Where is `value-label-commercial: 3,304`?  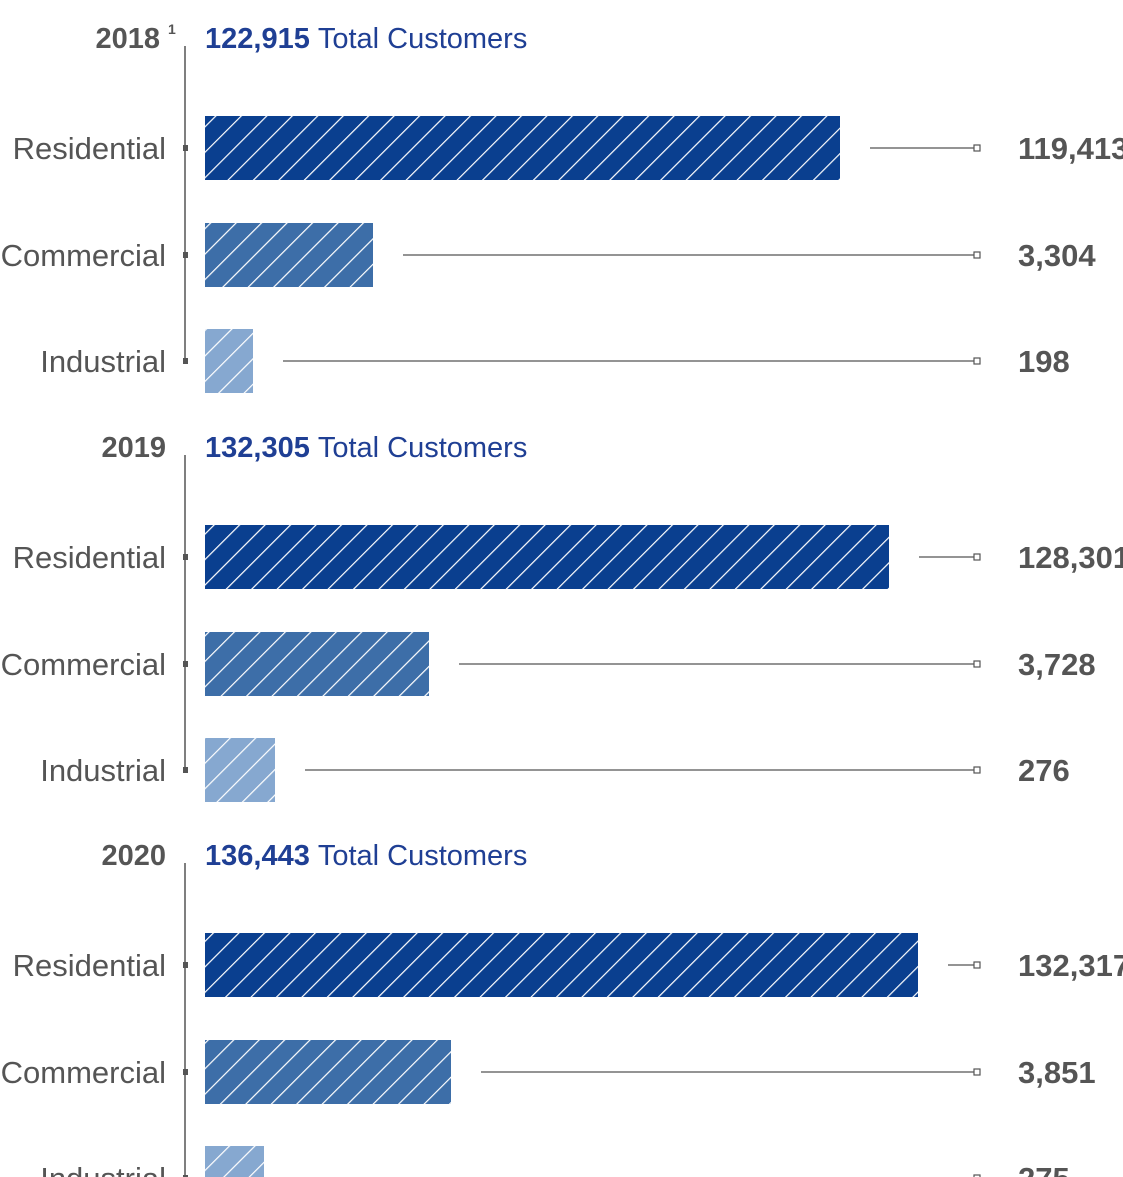 value-label-commercial: 3,304 is located at coordinates (1057, 255).